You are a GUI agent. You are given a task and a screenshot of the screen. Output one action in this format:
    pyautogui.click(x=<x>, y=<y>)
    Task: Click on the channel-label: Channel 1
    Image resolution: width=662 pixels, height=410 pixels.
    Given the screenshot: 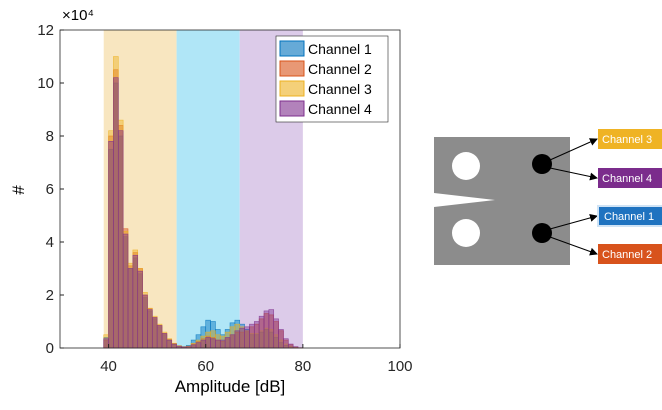 What is the action you would take?
    pyautogui.click(x=629, y=217)
    